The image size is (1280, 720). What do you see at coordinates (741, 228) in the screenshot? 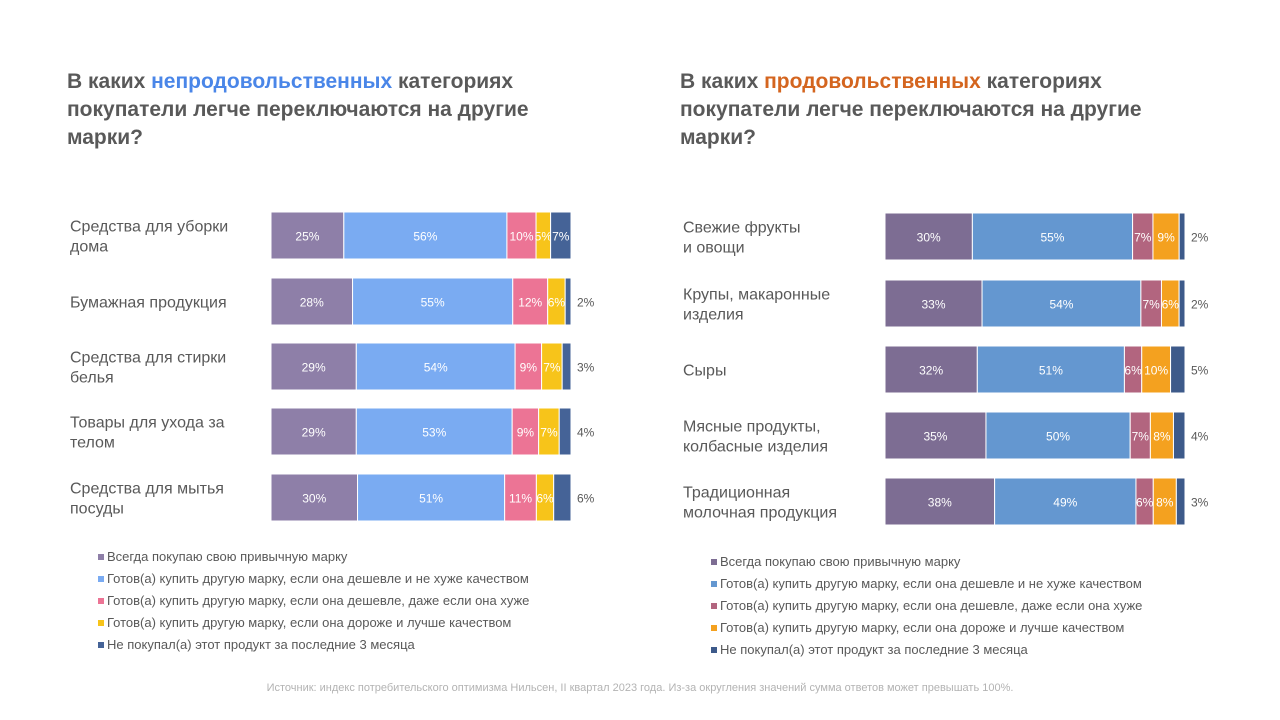
I see `right-category-label: Свежие фрукты` at bounding box center [741, 228].